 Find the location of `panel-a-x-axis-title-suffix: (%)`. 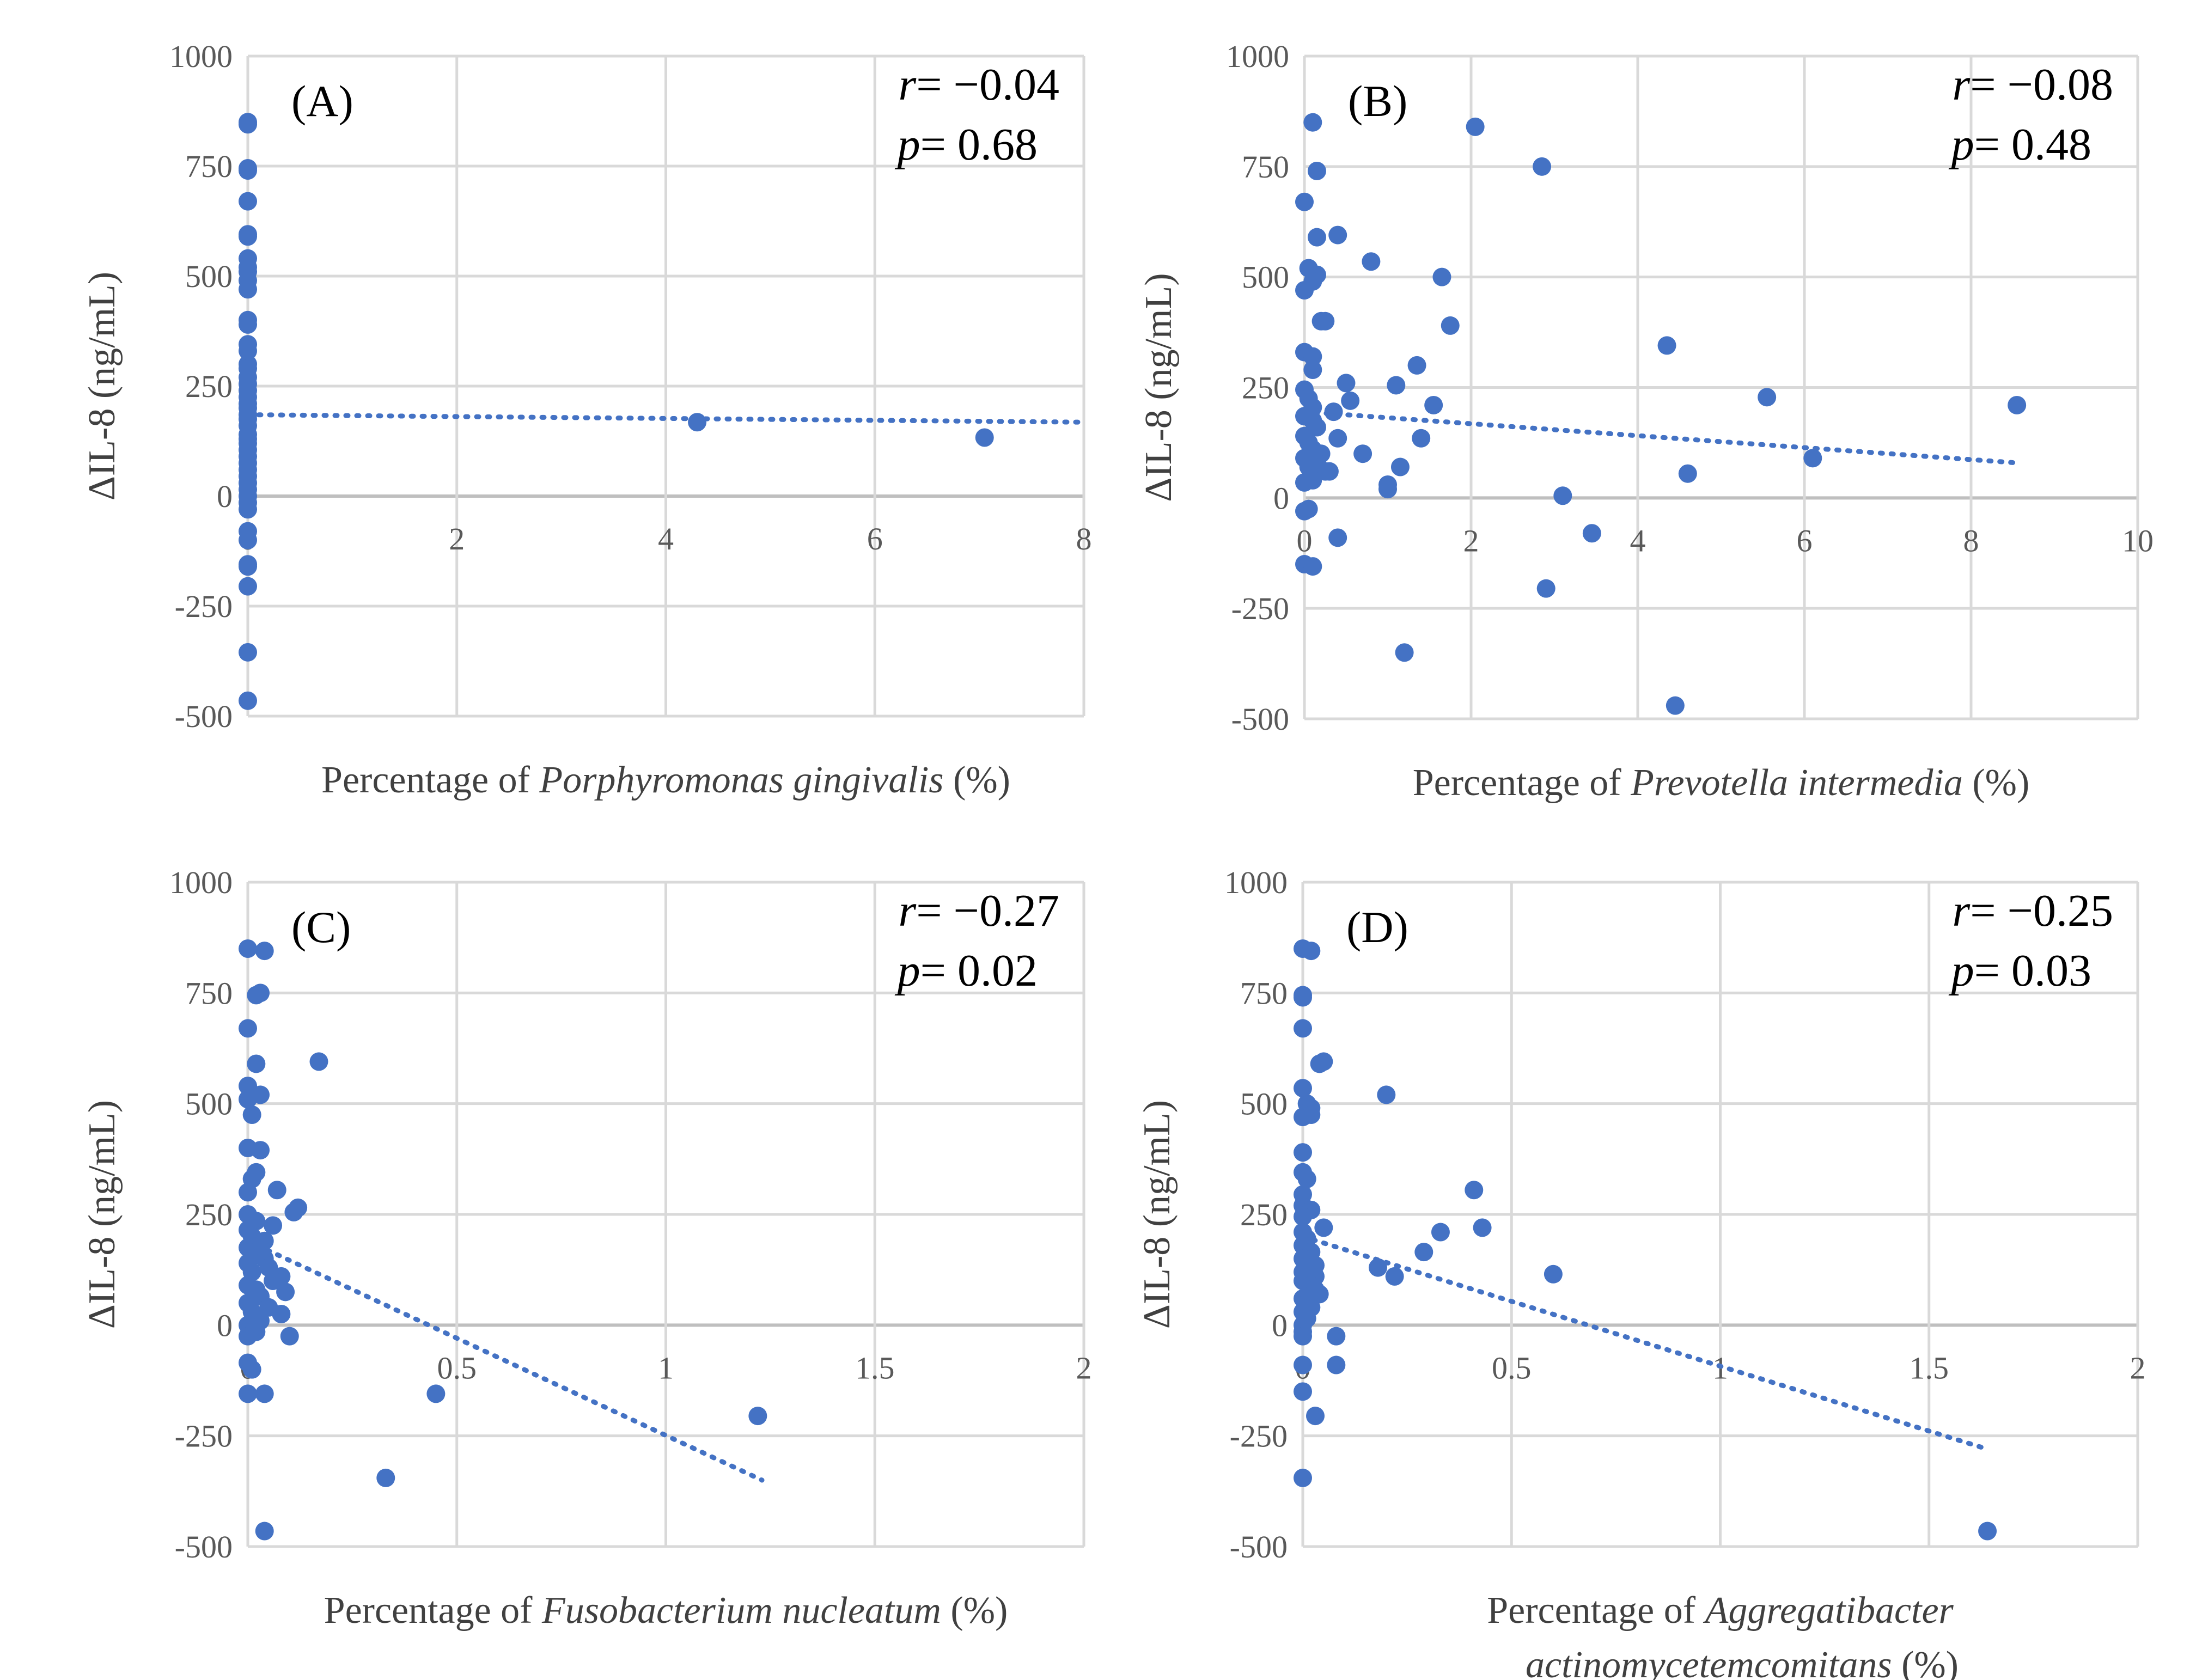

panel-a-x-axis-title-suffix: (%) is located at coordinates (977, 780).